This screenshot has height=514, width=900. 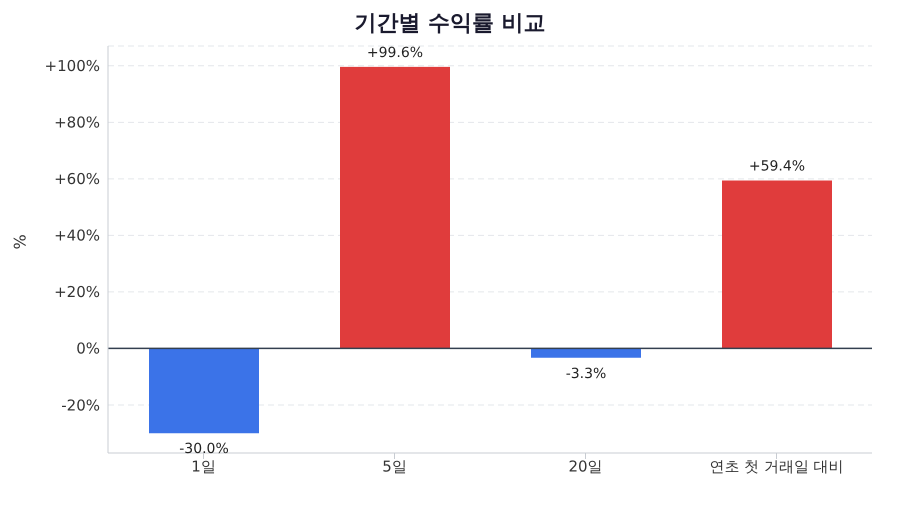 What do you see at coordinates (776, 467) in the screenshot?
I see `x-tick-label: 연초 첫 거래일 대비` at bounding box center [776, 467].